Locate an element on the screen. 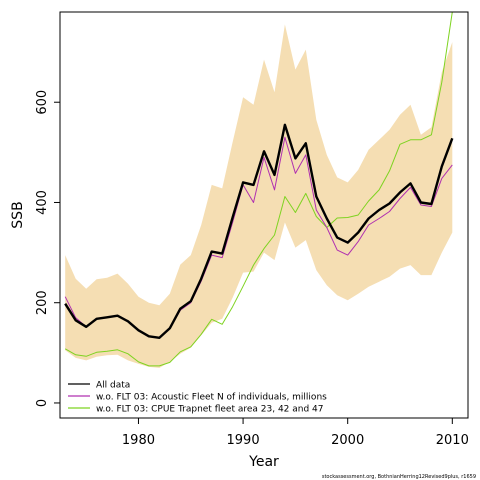  x-tick-label: 1990 is located at coordinates (243, 440).